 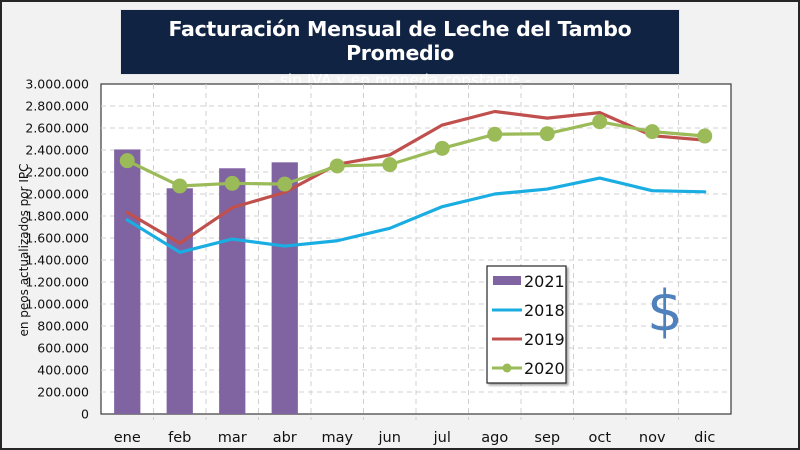 What do you see at coordinates (63, 348) in the screenshot?
I see `y-tick-label: 600.000` at bounding box center [63, 348].